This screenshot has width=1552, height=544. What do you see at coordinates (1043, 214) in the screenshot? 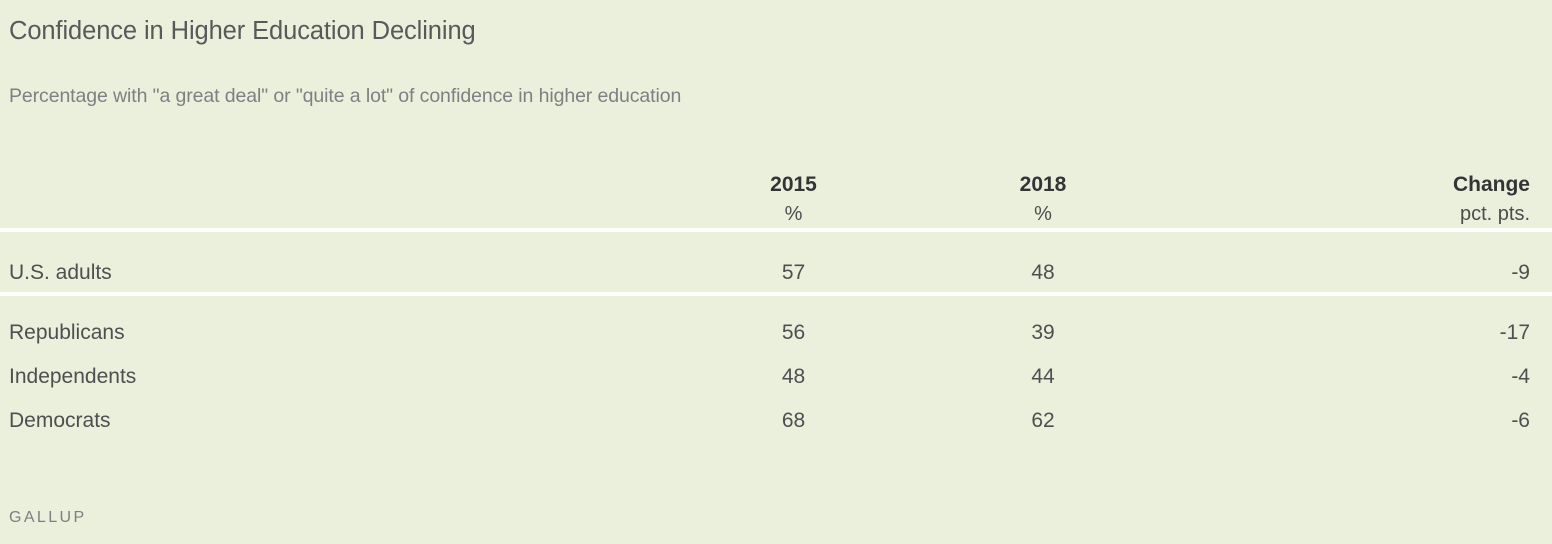
I see `units-cell-2018: %` at bounding box center [1043, 214].